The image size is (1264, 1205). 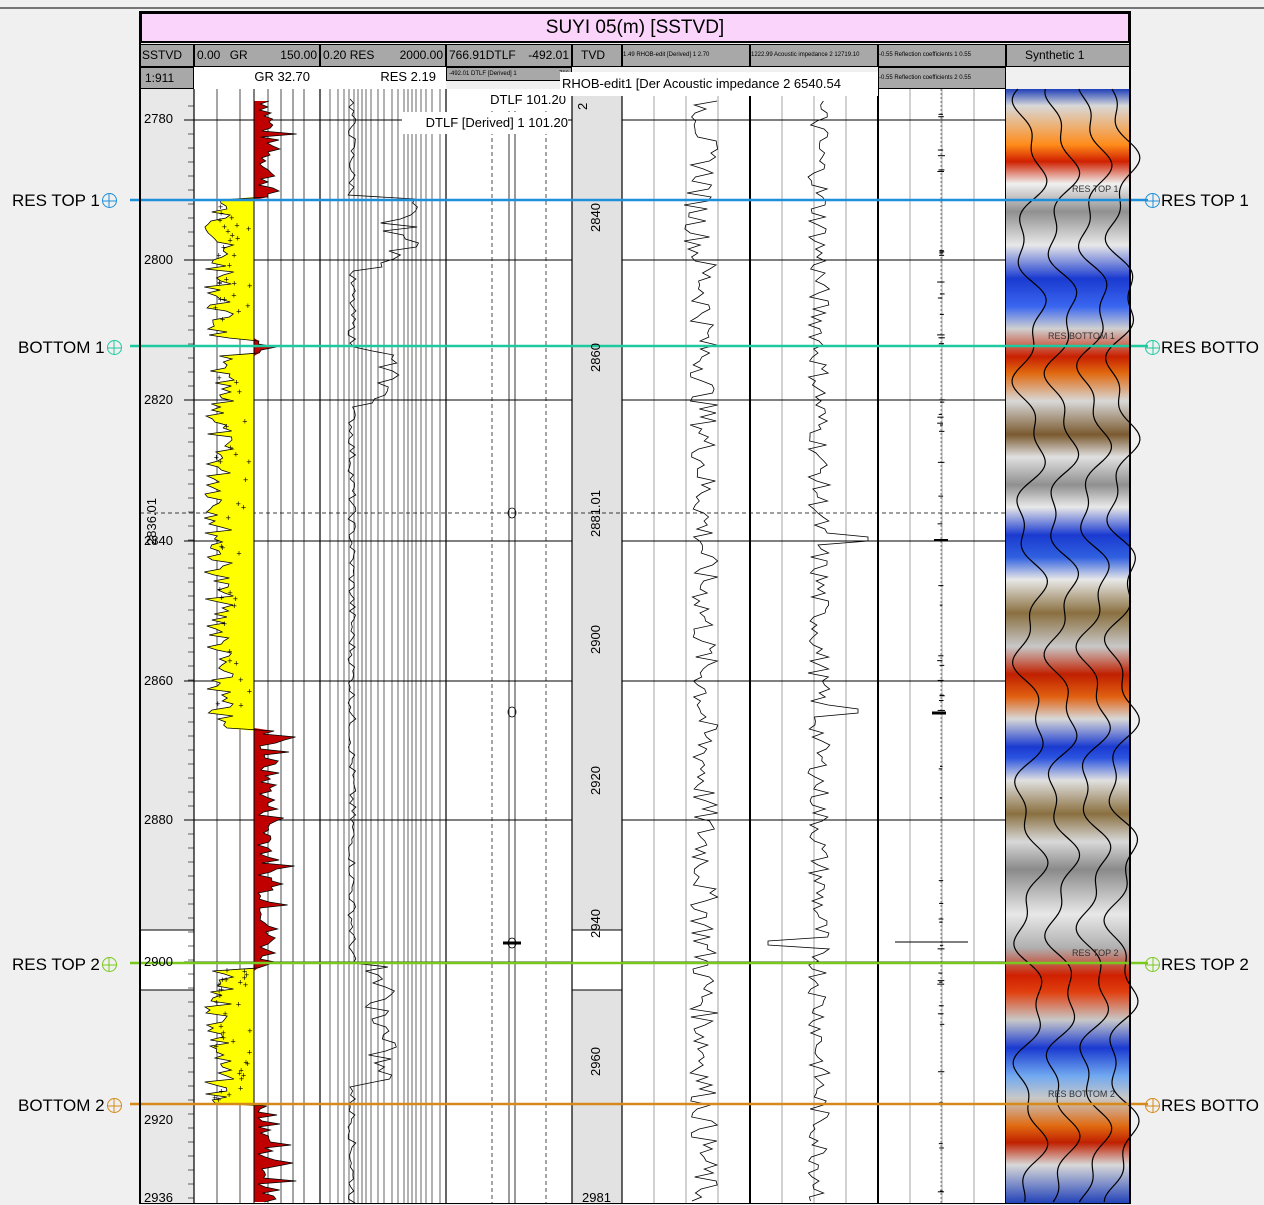 What do you see at coordinates (362, 55) in the screenshot?
I see `res-name: RES` at bounding box center [362, 55].